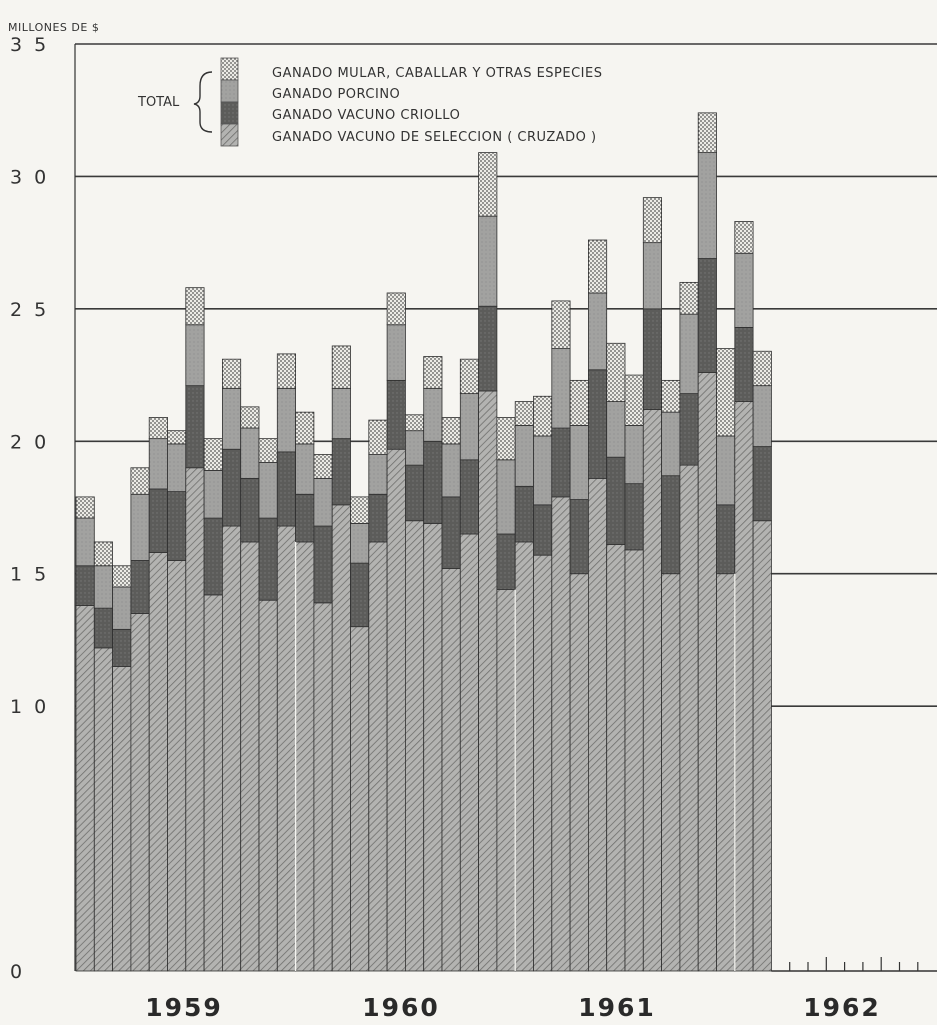 The height and width of the screenshot is (1025, 937). I want to click on legend-swatch-porcino, so click(229, 91).